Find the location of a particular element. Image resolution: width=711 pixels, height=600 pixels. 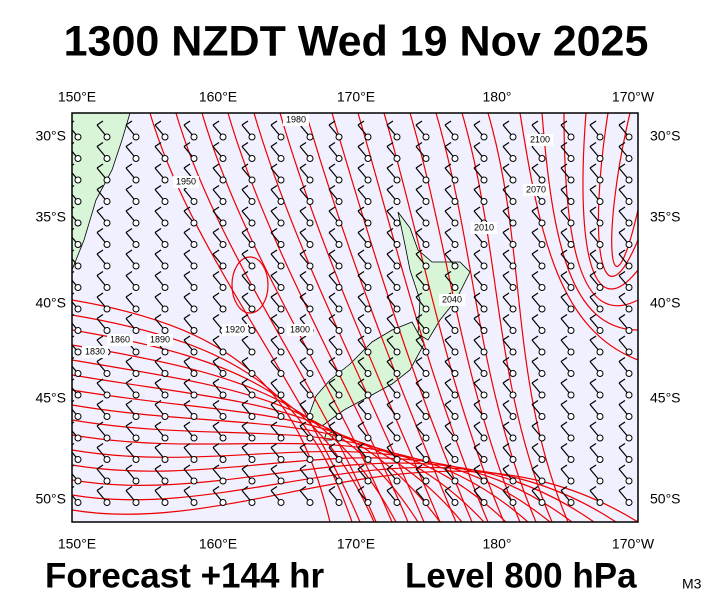

forecast-label: Forecast +144 hr is located at coordinates (185, 575).